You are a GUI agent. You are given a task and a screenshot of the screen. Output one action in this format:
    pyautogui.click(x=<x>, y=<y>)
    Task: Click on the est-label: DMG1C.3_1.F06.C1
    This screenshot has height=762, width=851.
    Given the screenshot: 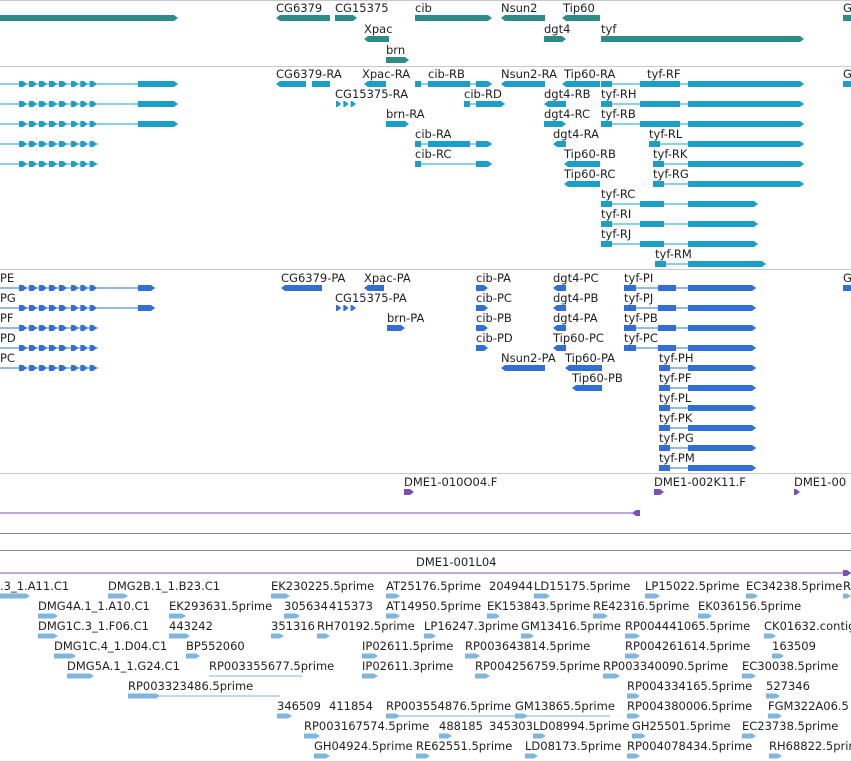 What is the action you would take?
    pyautogui.click(x=93, y=626)
    